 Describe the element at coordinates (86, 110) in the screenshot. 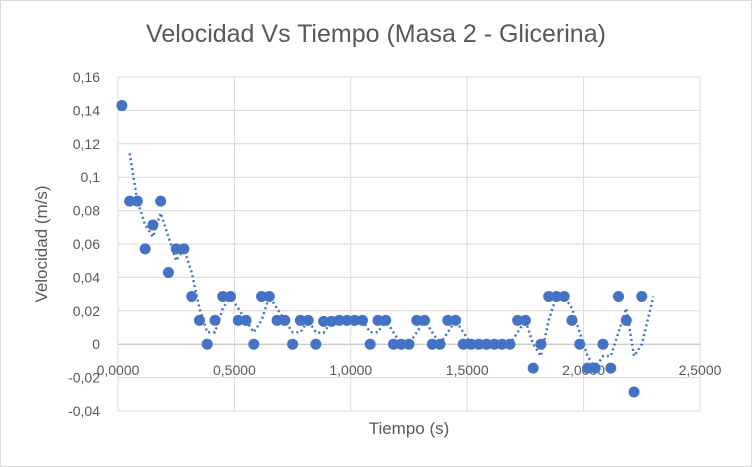

I see `y-tick-label: 0,14` at that location.